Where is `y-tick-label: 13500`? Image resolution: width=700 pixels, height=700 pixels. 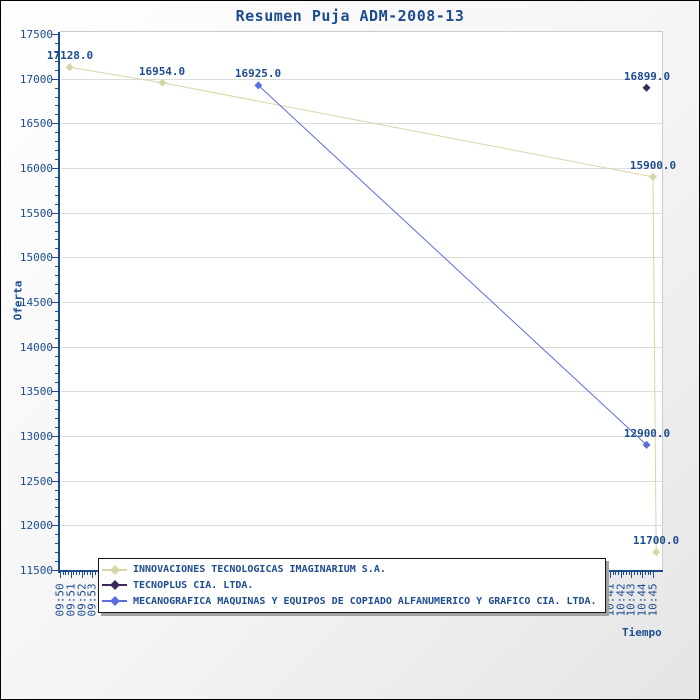 y-tick-label: 13500 is located at coordinates (36, 391).